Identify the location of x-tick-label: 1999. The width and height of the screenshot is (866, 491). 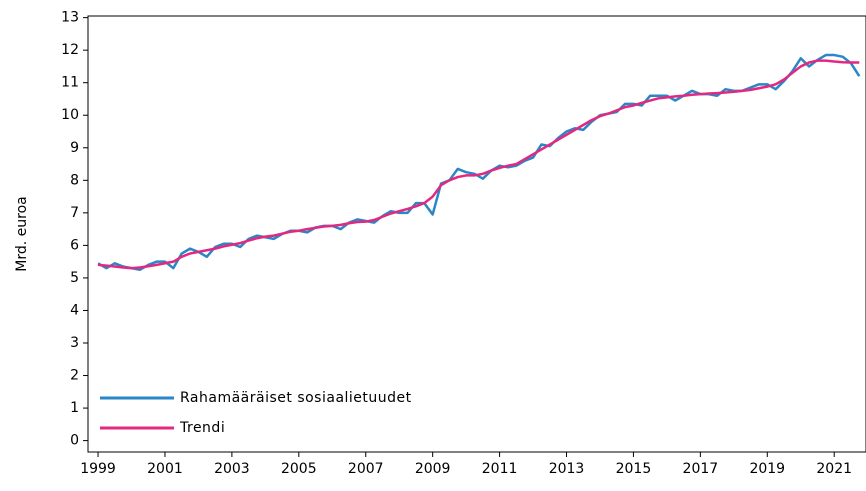
(98, 469).